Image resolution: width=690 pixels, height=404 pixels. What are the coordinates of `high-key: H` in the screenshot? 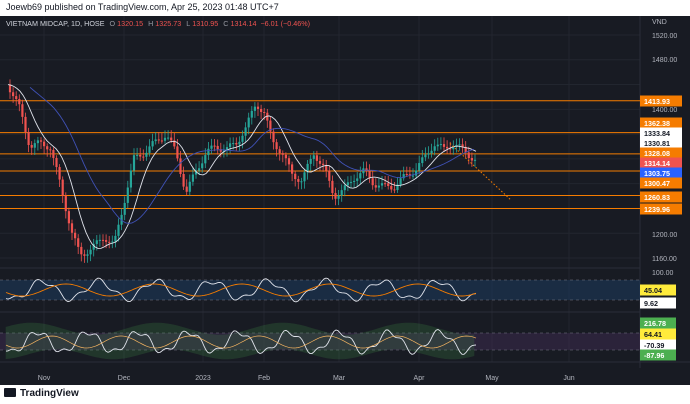 It's located at (151, 23).